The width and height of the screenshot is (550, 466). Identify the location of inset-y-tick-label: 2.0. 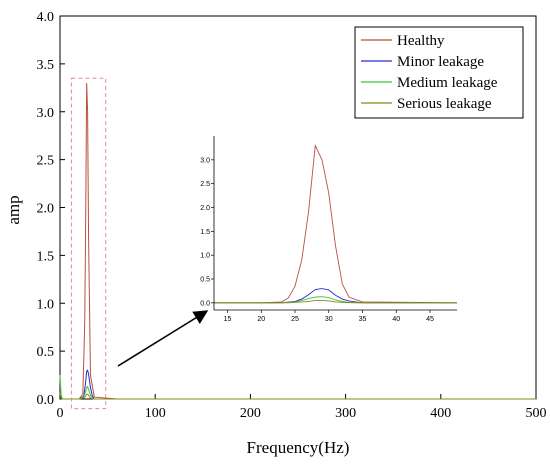
(205, 208).